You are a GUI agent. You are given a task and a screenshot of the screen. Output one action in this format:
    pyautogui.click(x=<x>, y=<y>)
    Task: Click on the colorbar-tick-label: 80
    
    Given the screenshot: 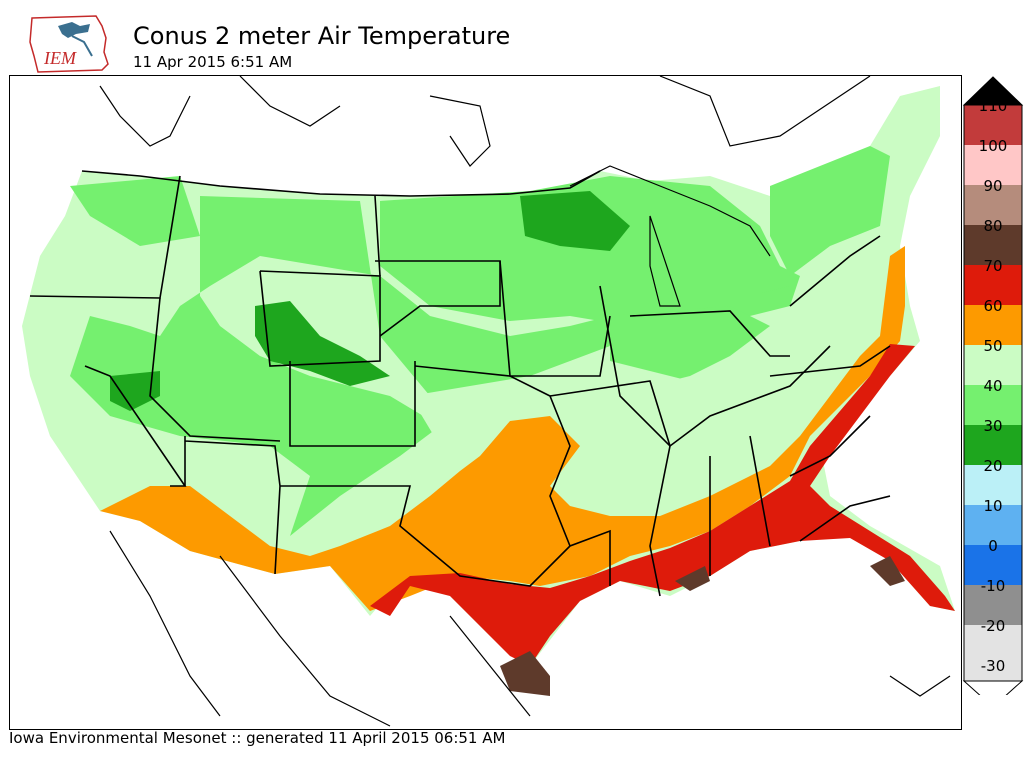 What is the action you would take?
    pyautogui.click(x=992, y=226)
    